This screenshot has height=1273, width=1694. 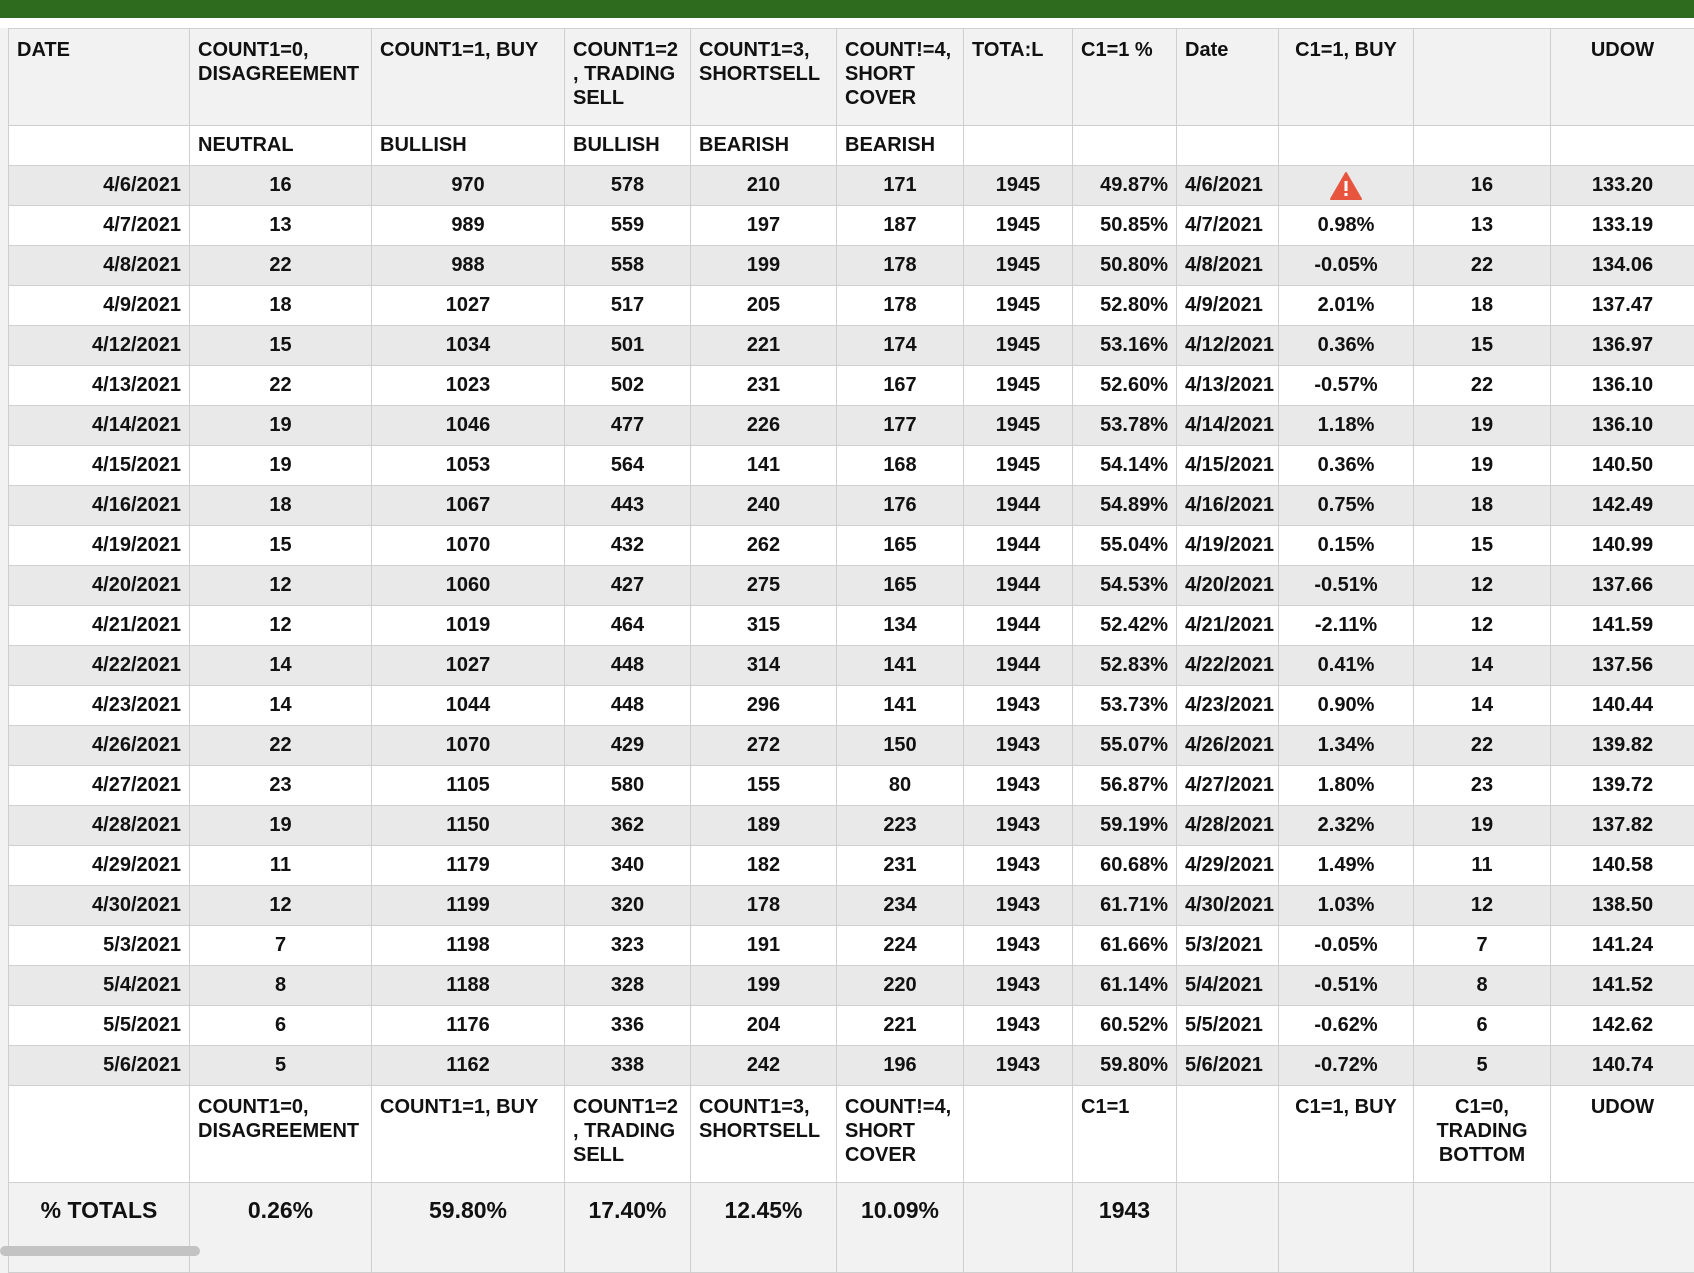 I want to click on cell-c4: 177, so click(x=900, y=426).